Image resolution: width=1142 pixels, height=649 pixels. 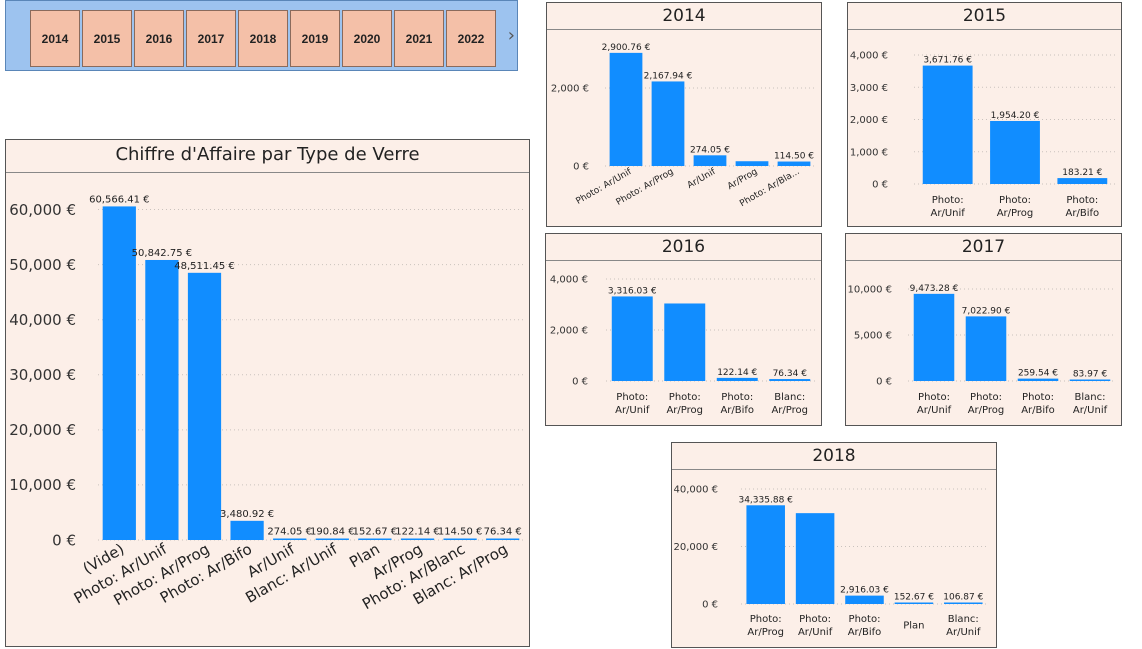 What do you see at coordinates (963, 626) in the screenshot?
I see `category-label: Blanc: Ar/Unif` at bounding box center [963, 626].